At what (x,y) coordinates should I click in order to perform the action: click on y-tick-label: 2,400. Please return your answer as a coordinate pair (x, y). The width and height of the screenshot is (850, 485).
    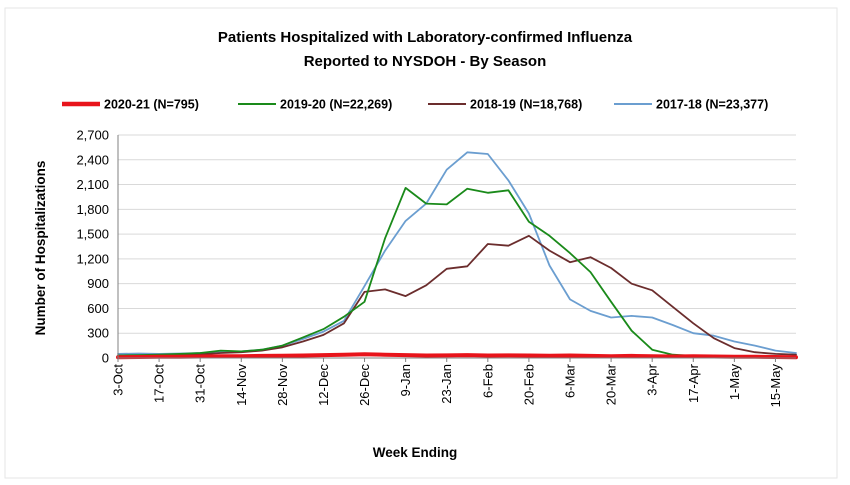
    Looking at the image, I should click on (92, 159).